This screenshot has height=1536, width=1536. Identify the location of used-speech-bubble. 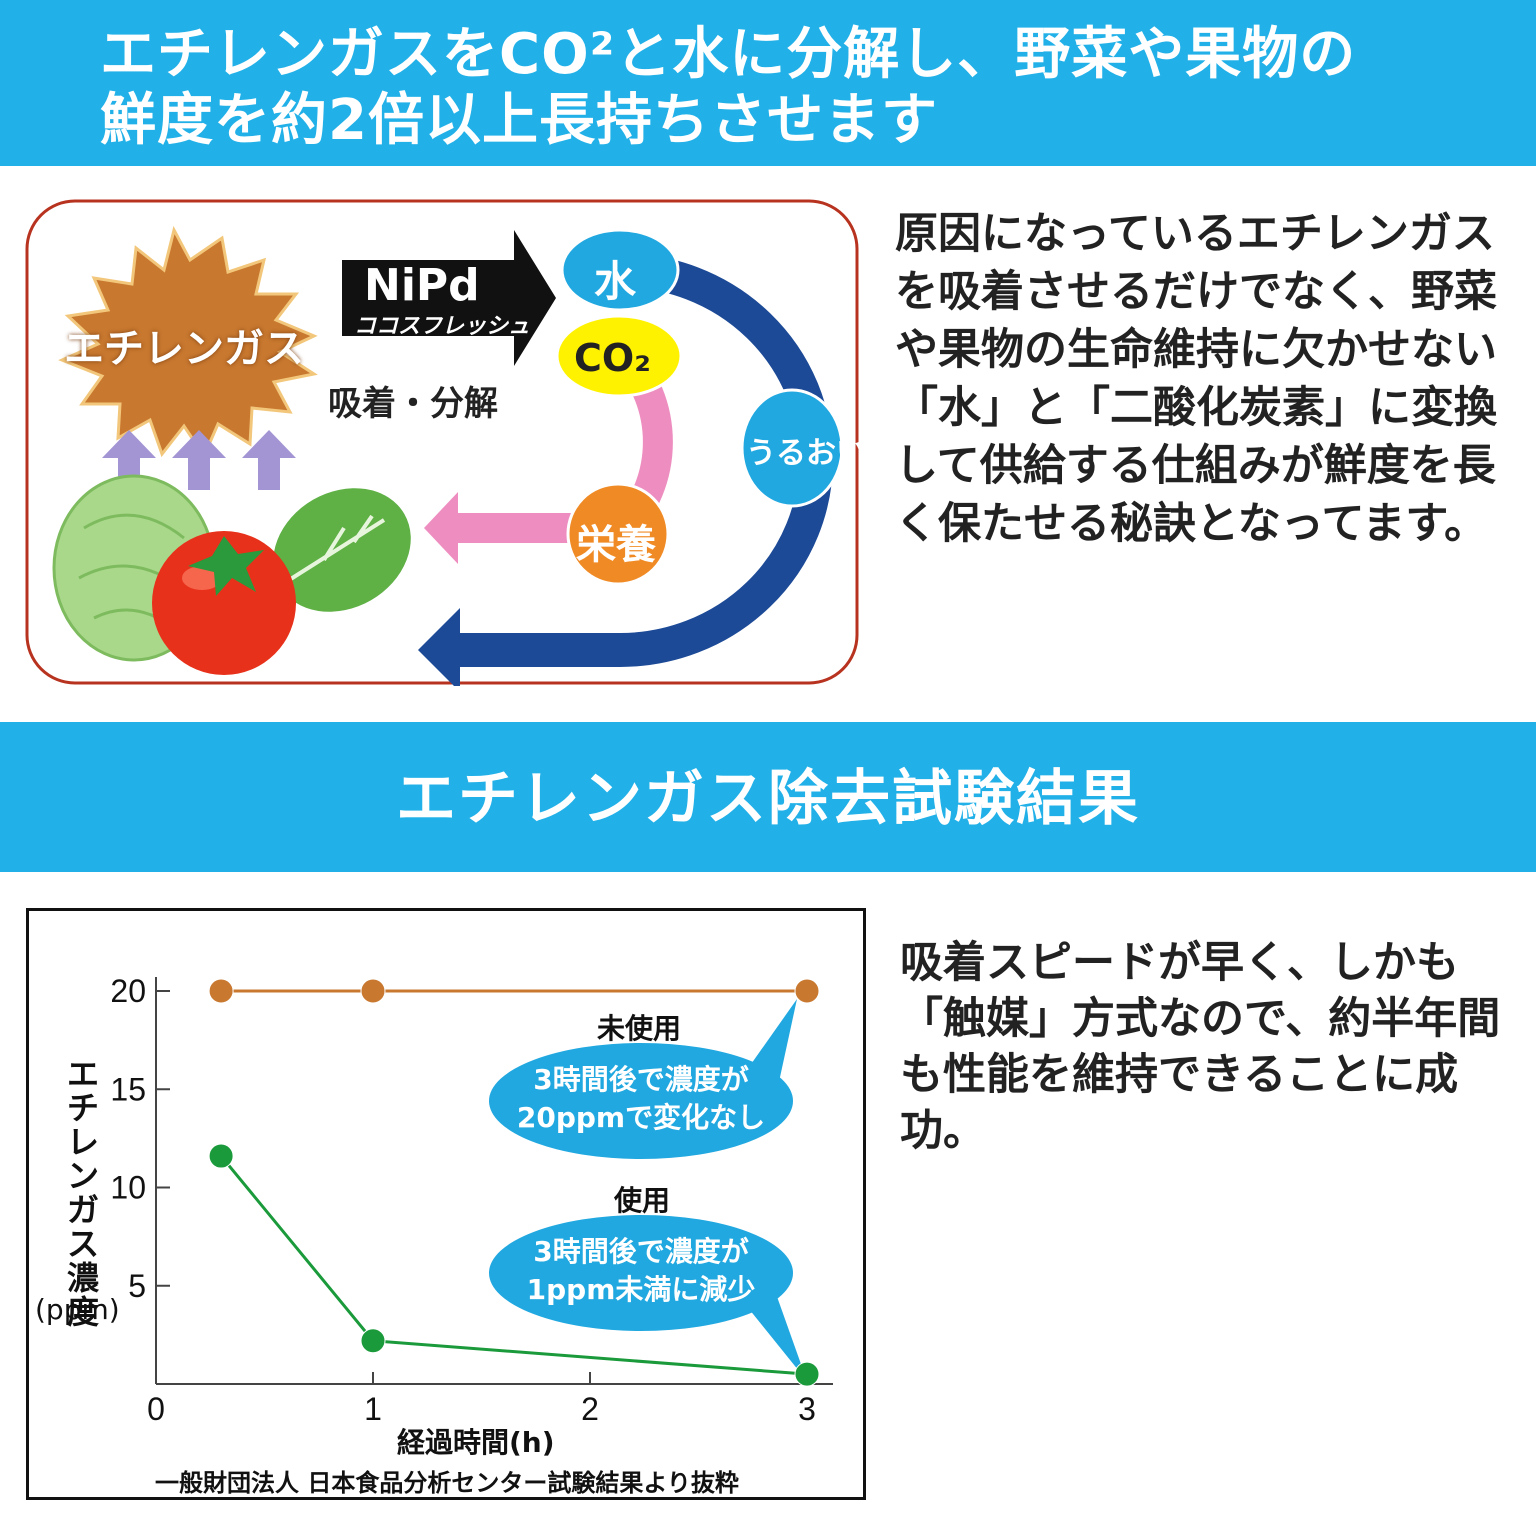
(641, 1273).